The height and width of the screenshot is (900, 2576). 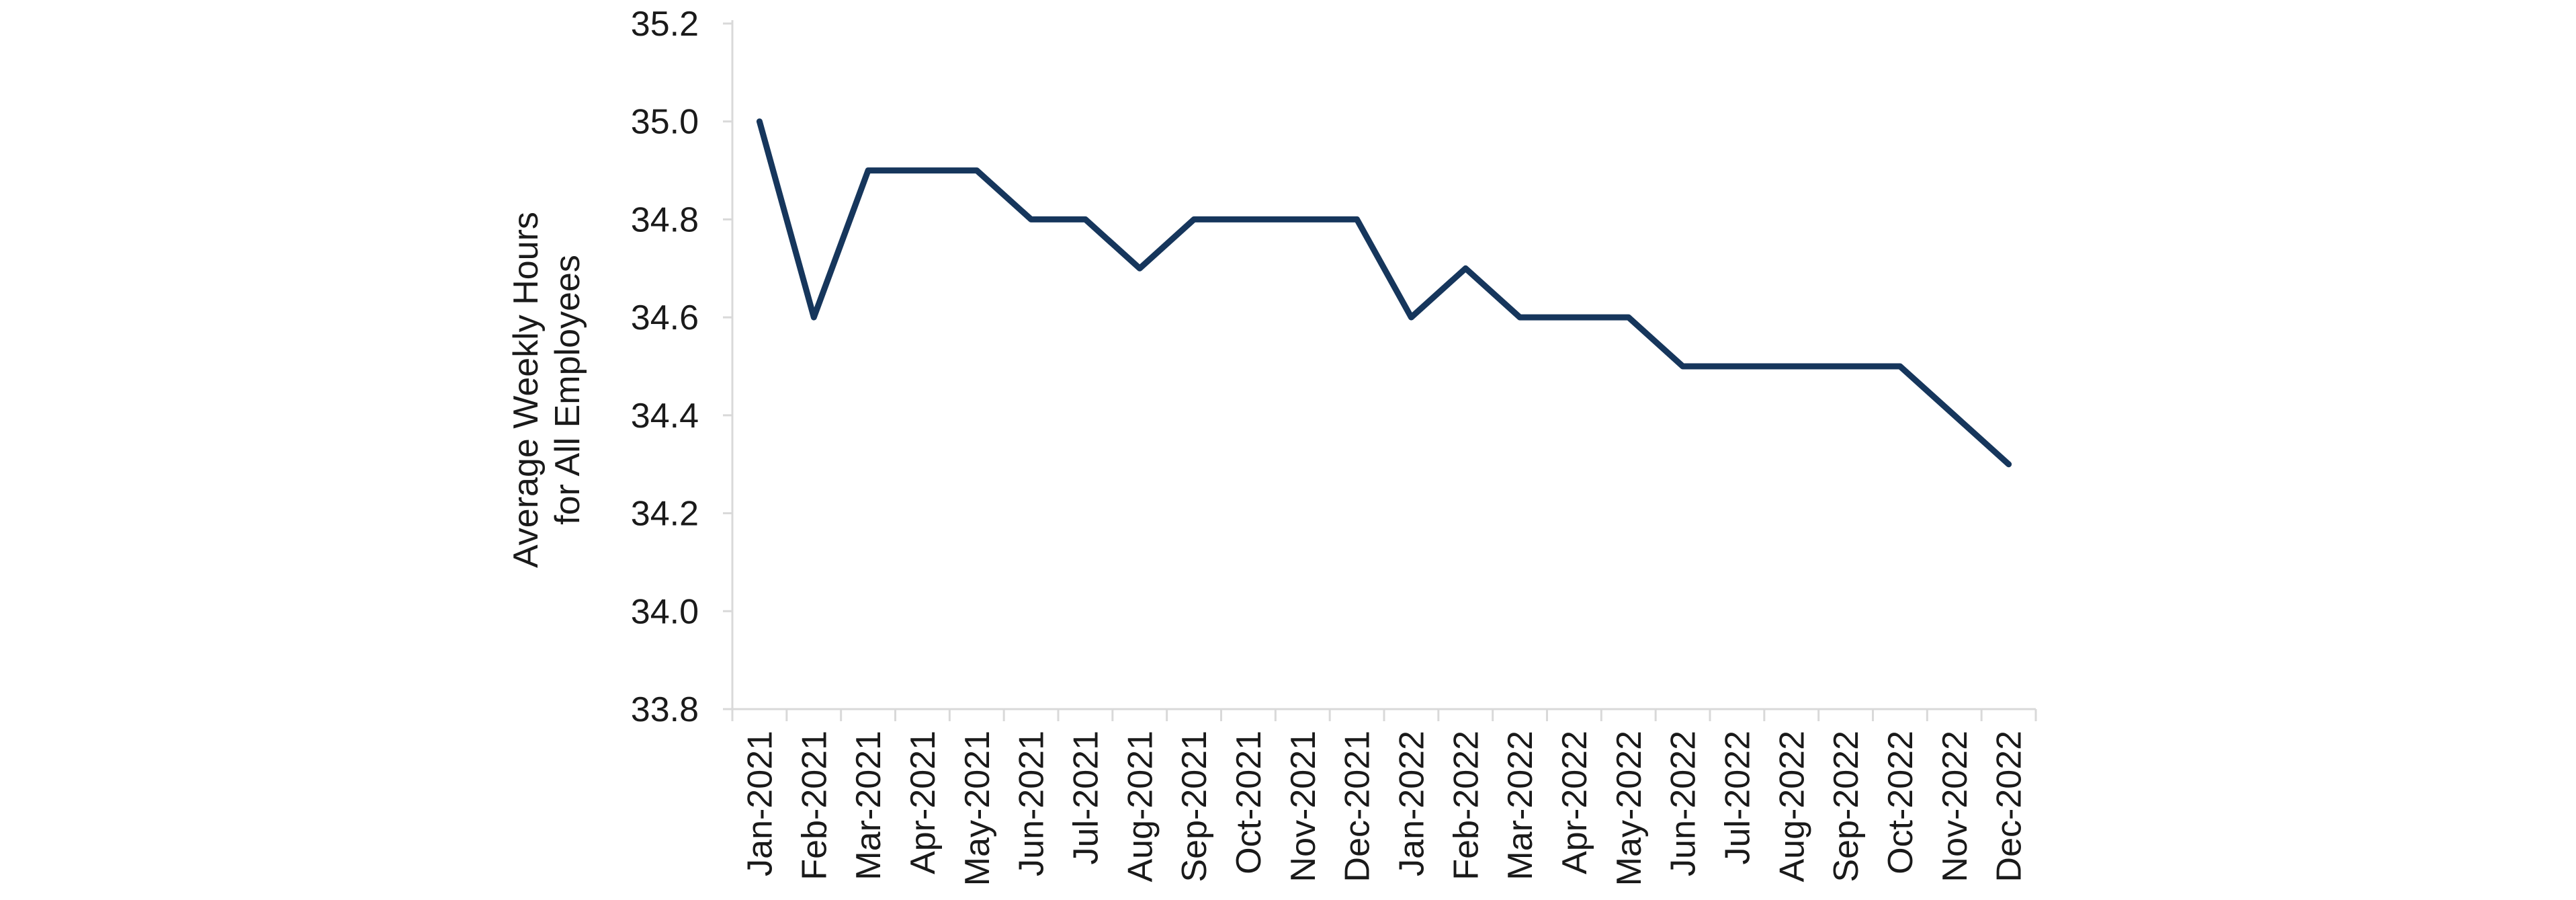 What do you see at coordinates (1032, 803) in the screenshot?
I see `x-tick-label: Jun-2021` at bounding box center [1032, 803].